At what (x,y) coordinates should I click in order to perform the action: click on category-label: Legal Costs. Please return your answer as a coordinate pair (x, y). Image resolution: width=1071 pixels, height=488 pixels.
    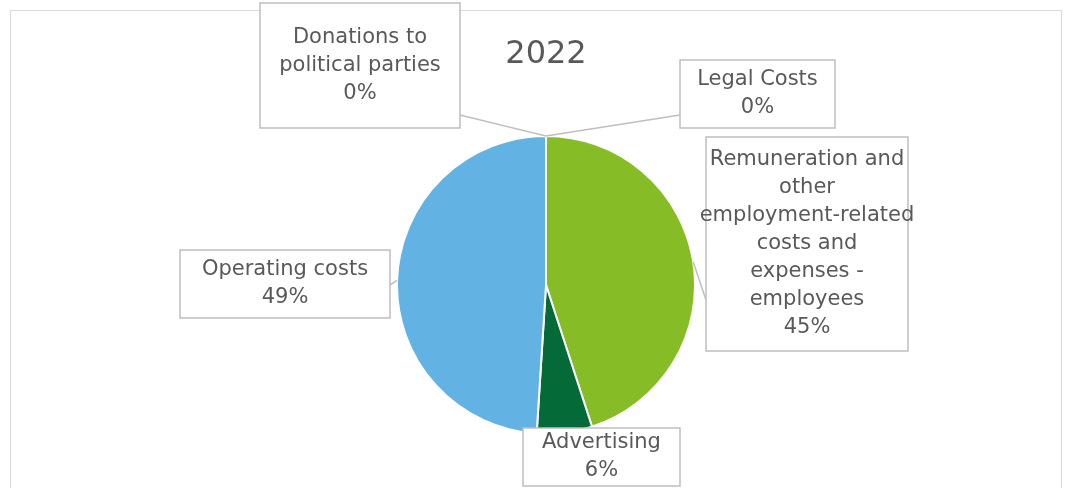
    Looking at the image, I should click on (757, 78).